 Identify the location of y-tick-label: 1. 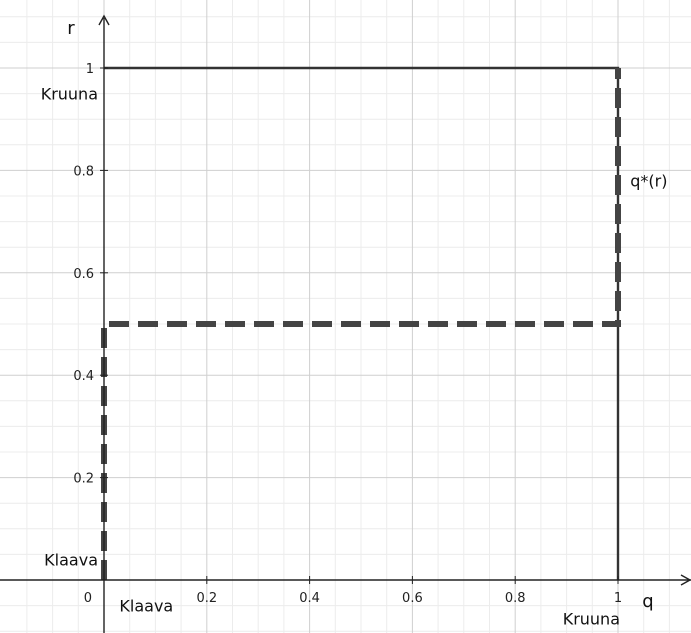
(90, 69).